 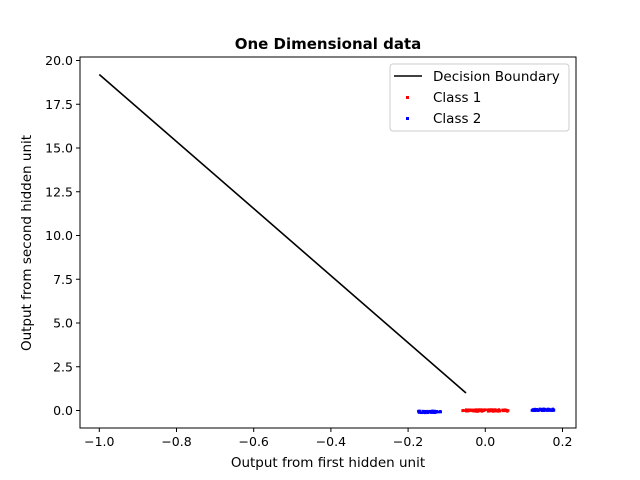 What do you see at coordinates (59, 191) in the screenshot?
I see `y-tick-label: 12.5` at bounding box center [59, 191].